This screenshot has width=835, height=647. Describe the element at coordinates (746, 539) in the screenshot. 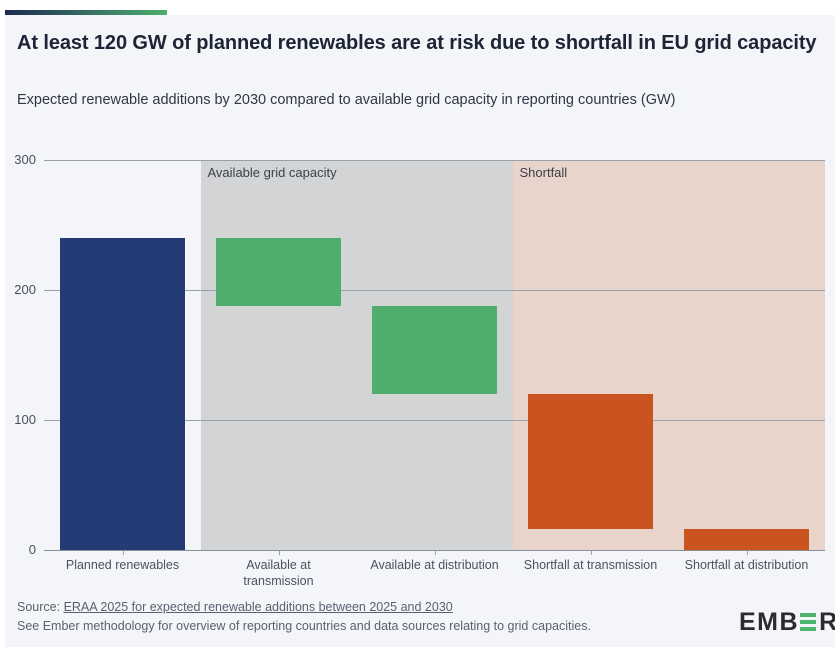

I see `bar-shortfall-at-distribution` at that location.